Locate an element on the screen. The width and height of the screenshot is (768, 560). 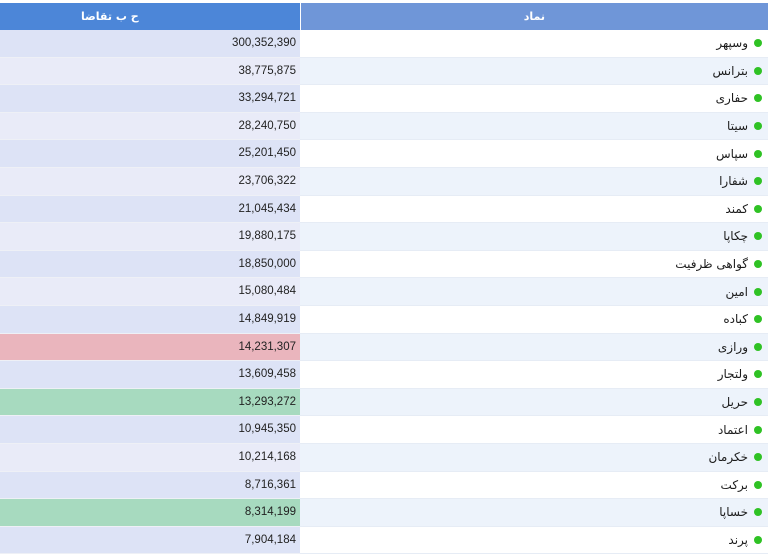
symbol-cell: سپاس is located at coordinates (534, 154).